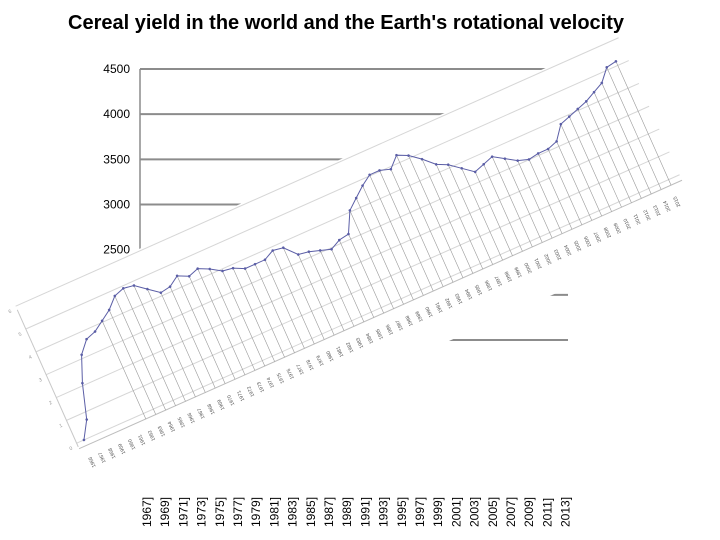 The image size is (720, 540). What do you see at coordinates (116, 205) in the screenshot?
I see `y-tick-label-3: 3000` at bounding box center [116, 205].